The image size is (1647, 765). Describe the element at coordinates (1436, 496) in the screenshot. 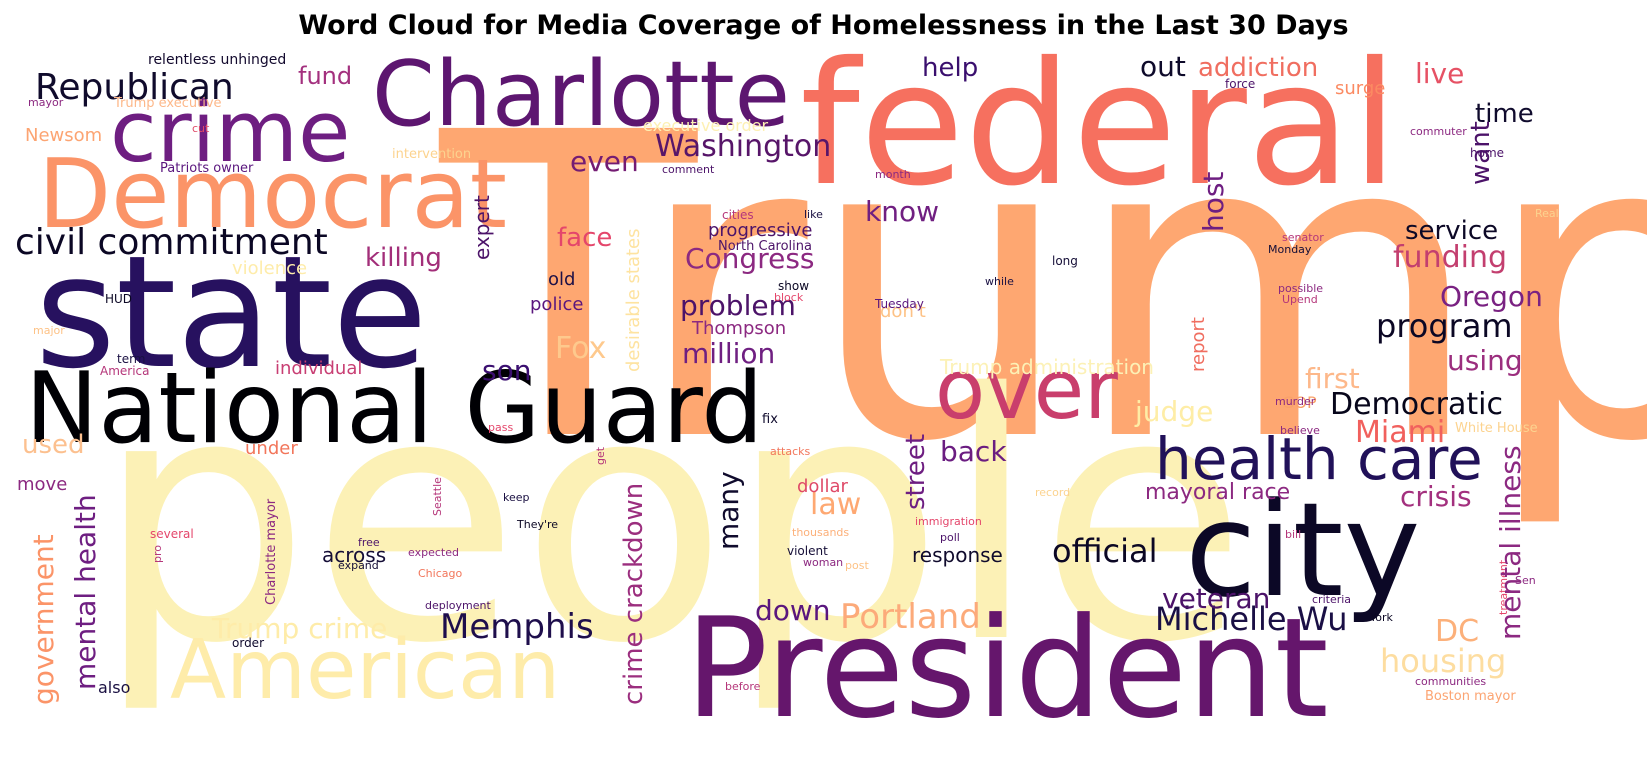

I see `word-crisis: crisis` at that location.